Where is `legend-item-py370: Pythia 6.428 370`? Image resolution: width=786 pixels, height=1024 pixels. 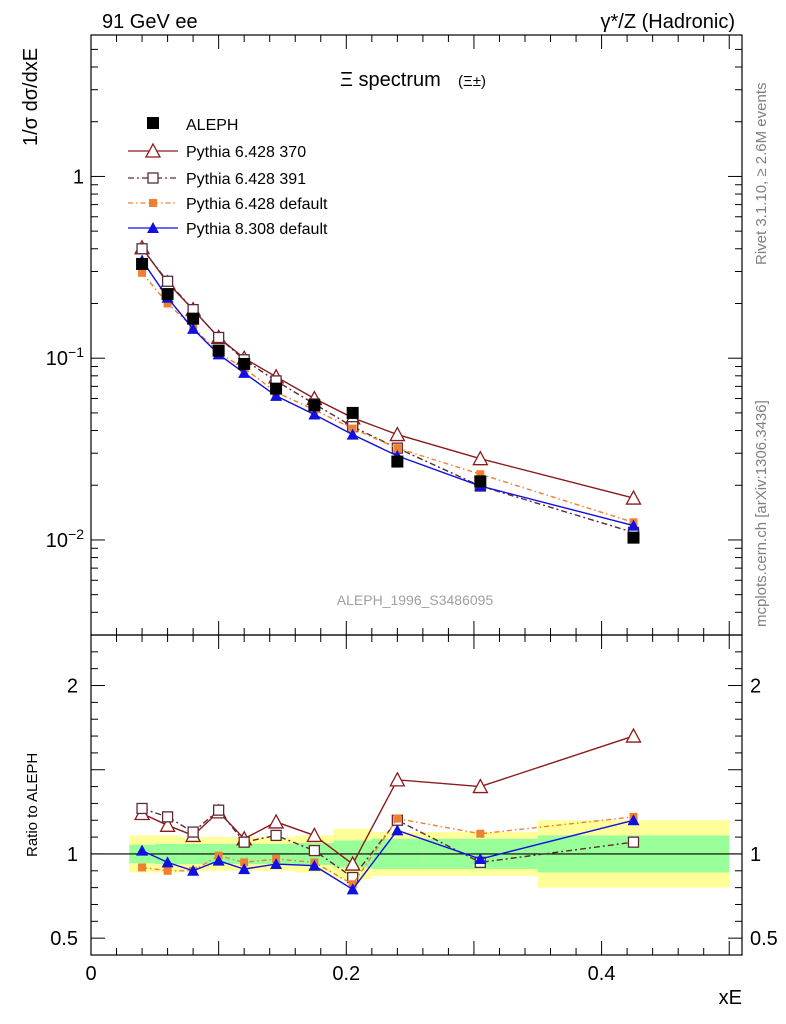 legend-item-py370: Pythia 6.428 370 is located at coordinates (217, 151).